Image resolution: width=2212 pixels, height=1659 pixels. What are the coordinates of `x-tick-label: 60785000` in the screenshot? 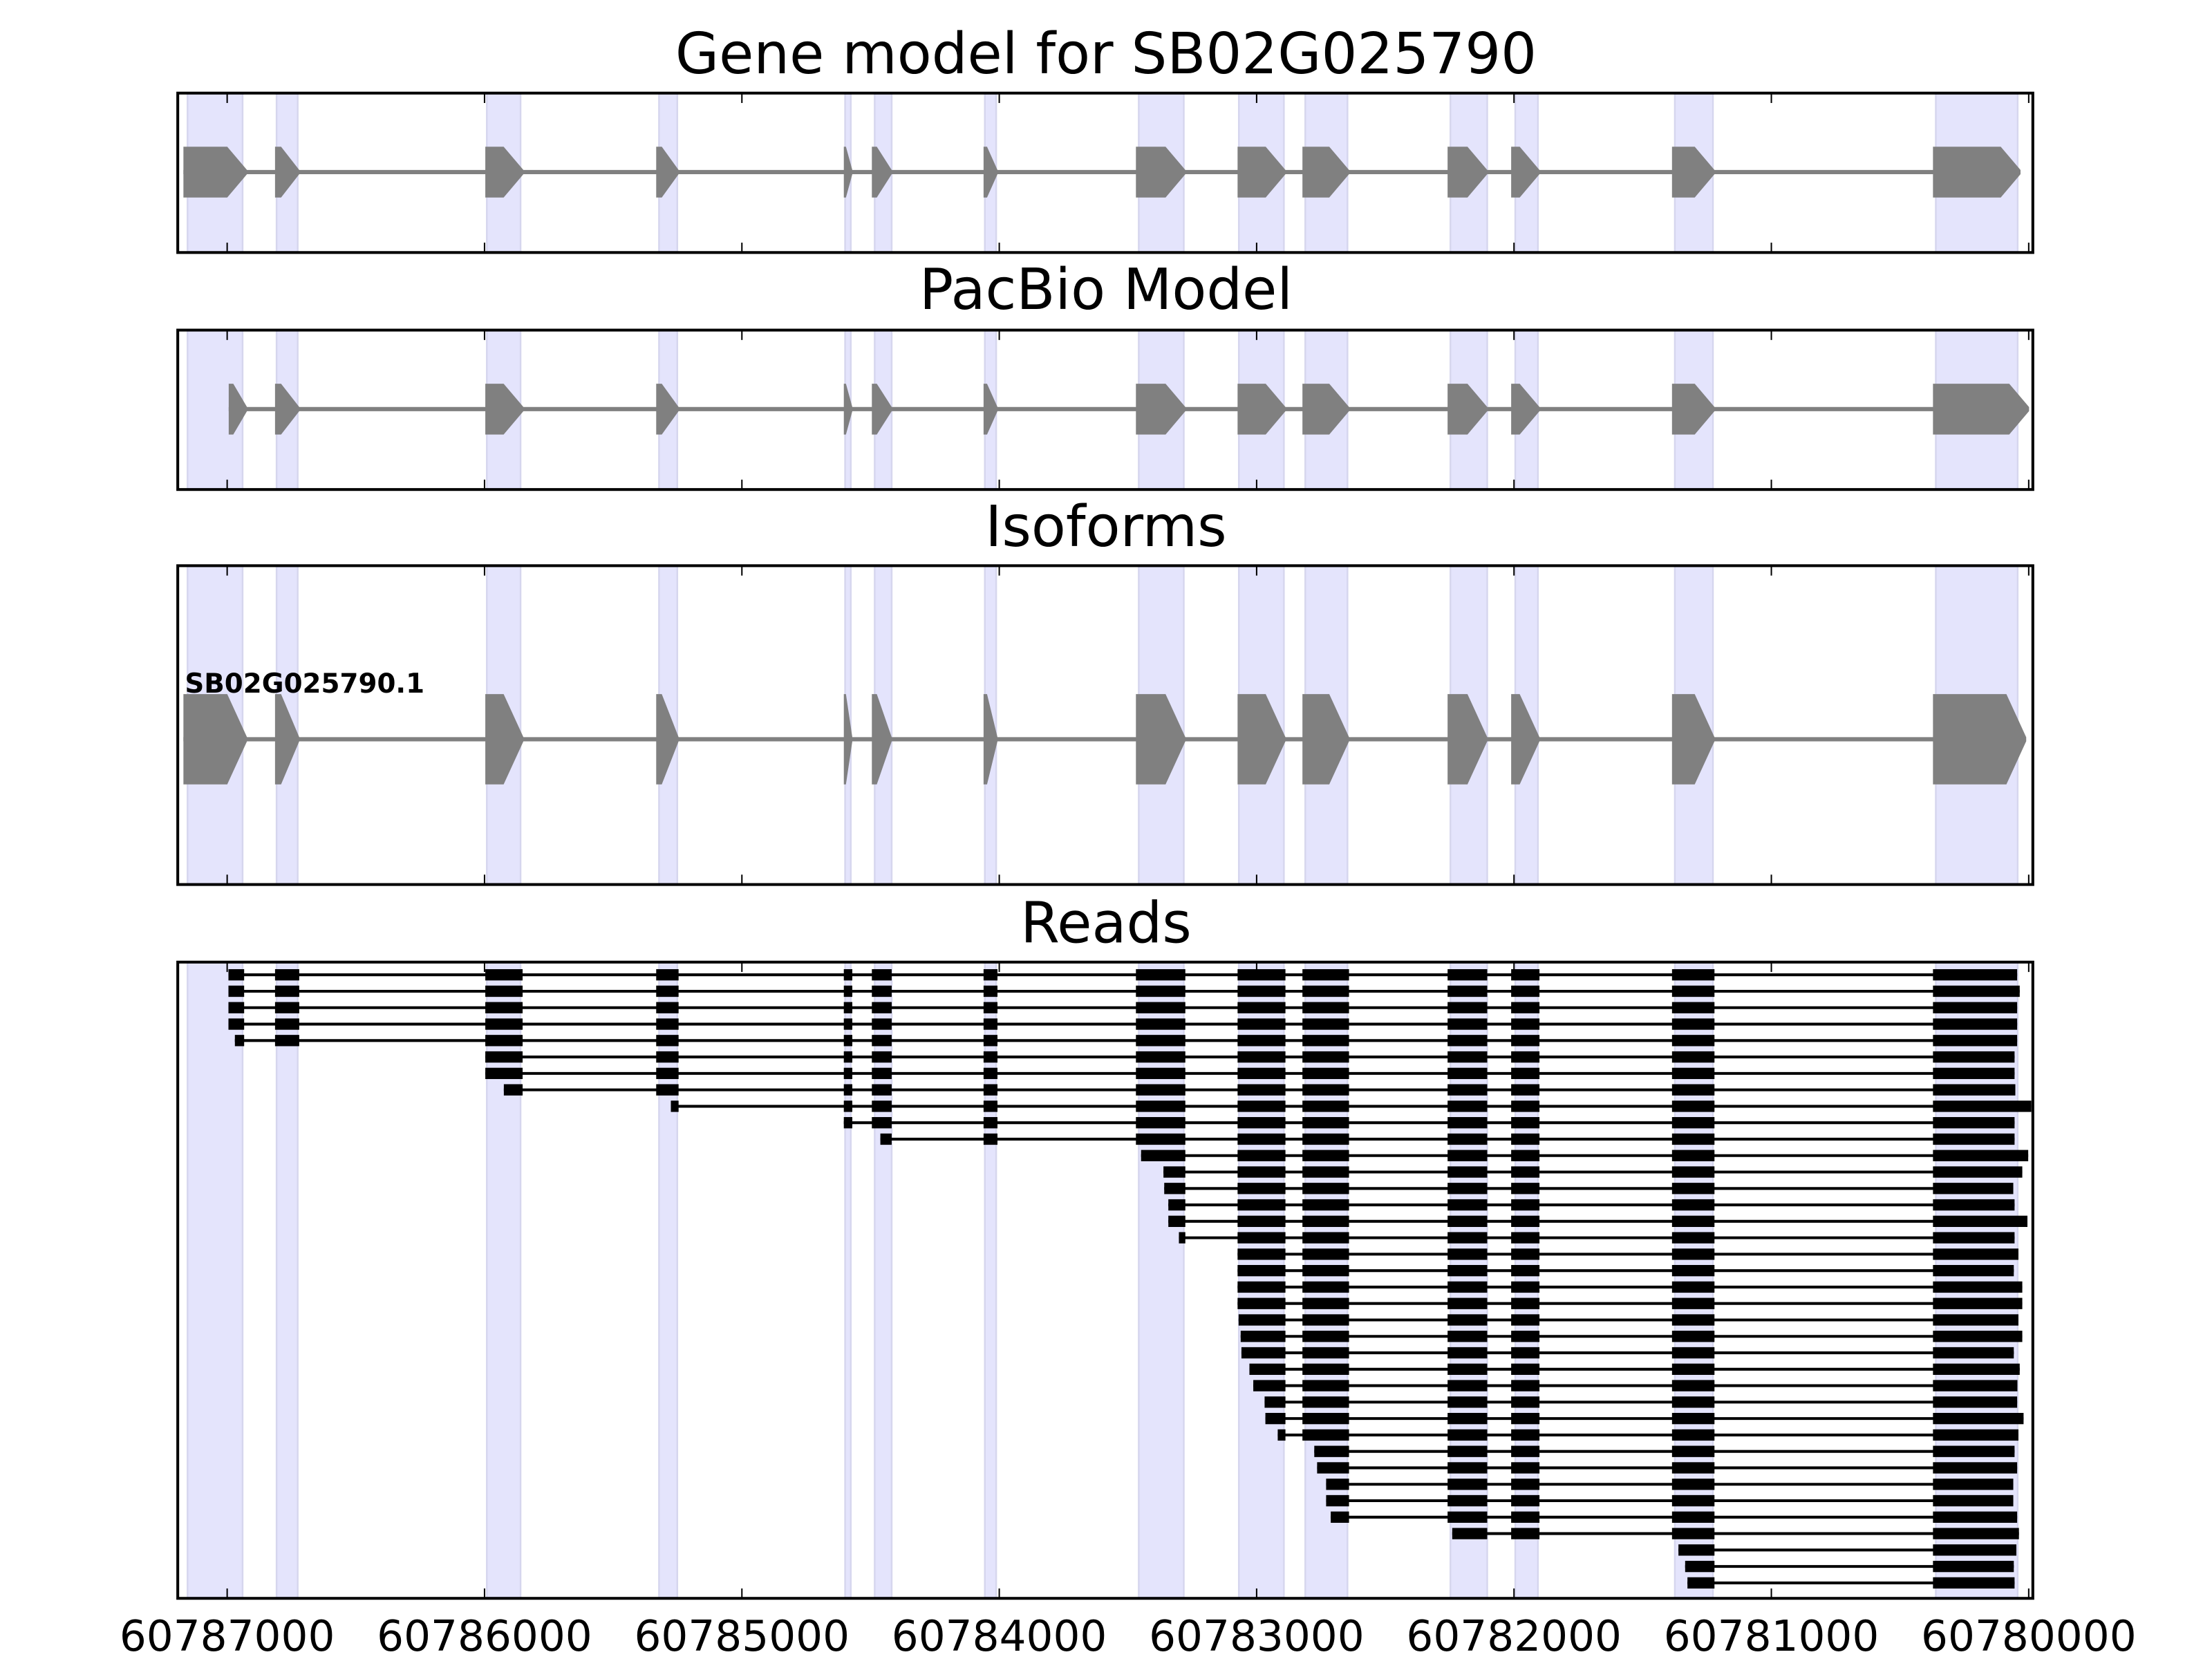 It's located at (742, 1635).